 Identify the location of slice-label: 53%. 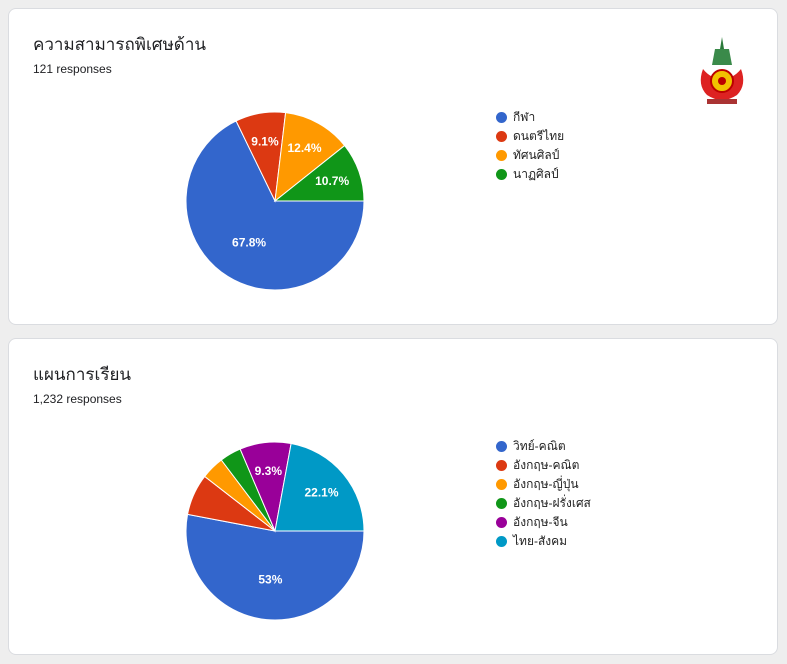
(270, 580).